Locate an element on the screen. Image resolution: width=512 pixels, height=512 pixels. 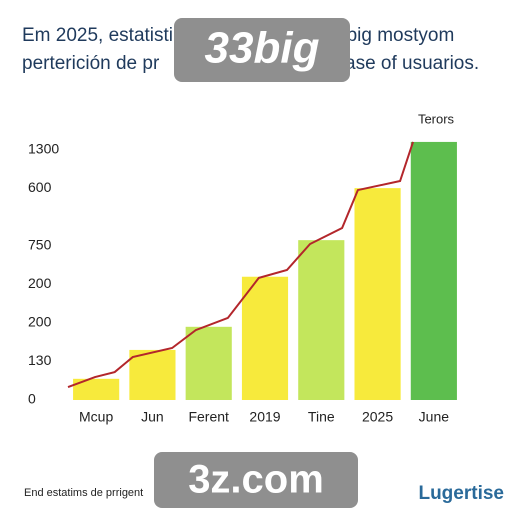
x-tick-label: Ferent is located at coordinates (208, 417).